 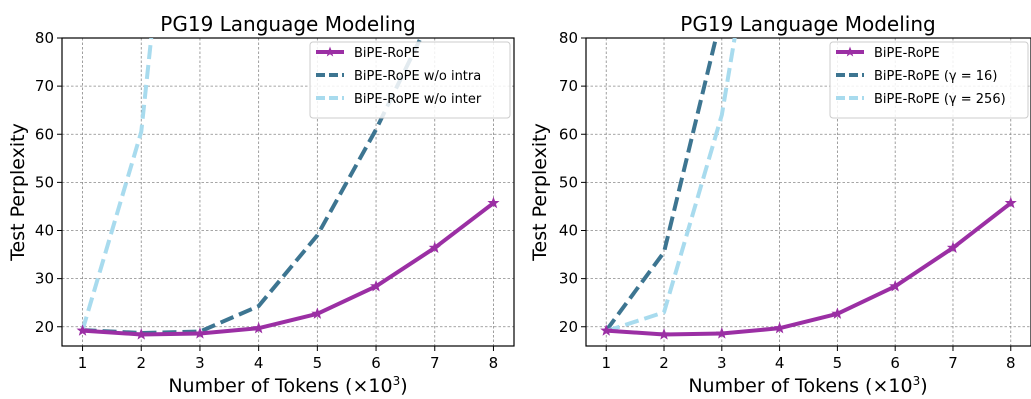 I want to click on x-axis-left: 1 2 3 4 5 6 7 8, so click(x=288, y=359).